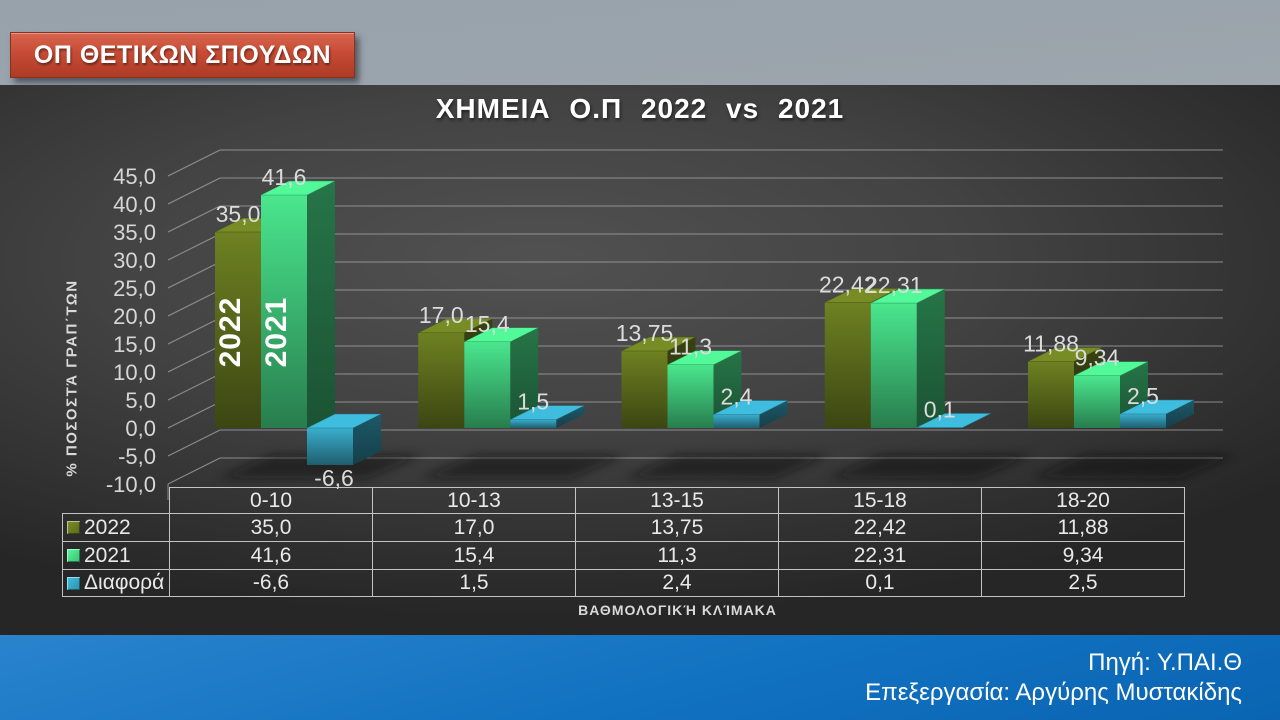  What do you see at coordinates (1083, 583) in the screenshot?
I see `table-value-cell: 2,5` at bounding box center [1083, 583].